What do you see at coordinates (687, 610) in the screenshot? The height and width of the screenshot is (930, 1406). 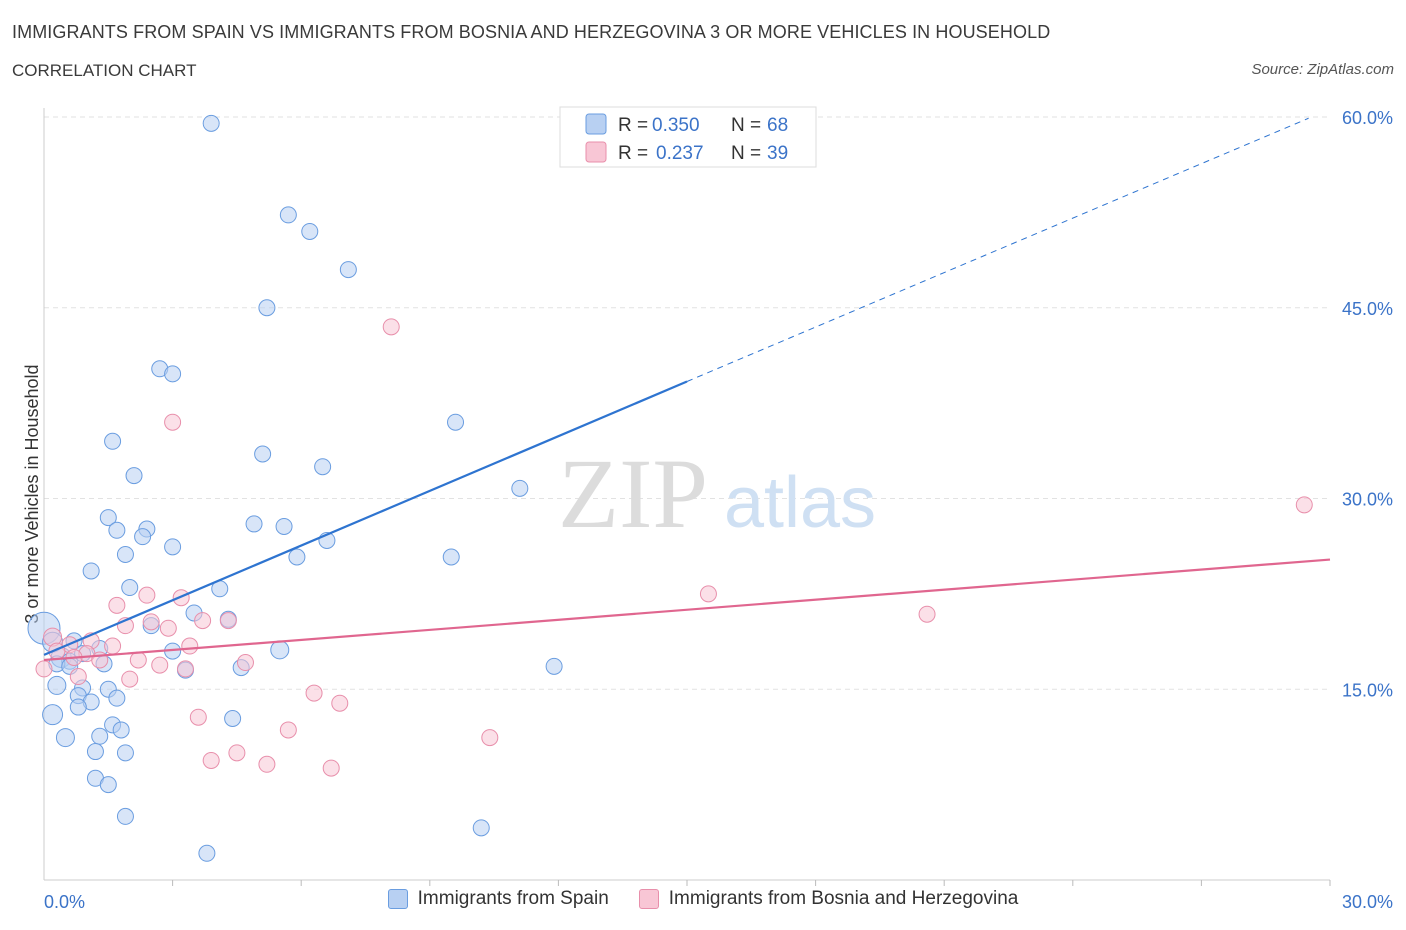 I see `bosnia-trend-line` at bounding box center [687, 610].